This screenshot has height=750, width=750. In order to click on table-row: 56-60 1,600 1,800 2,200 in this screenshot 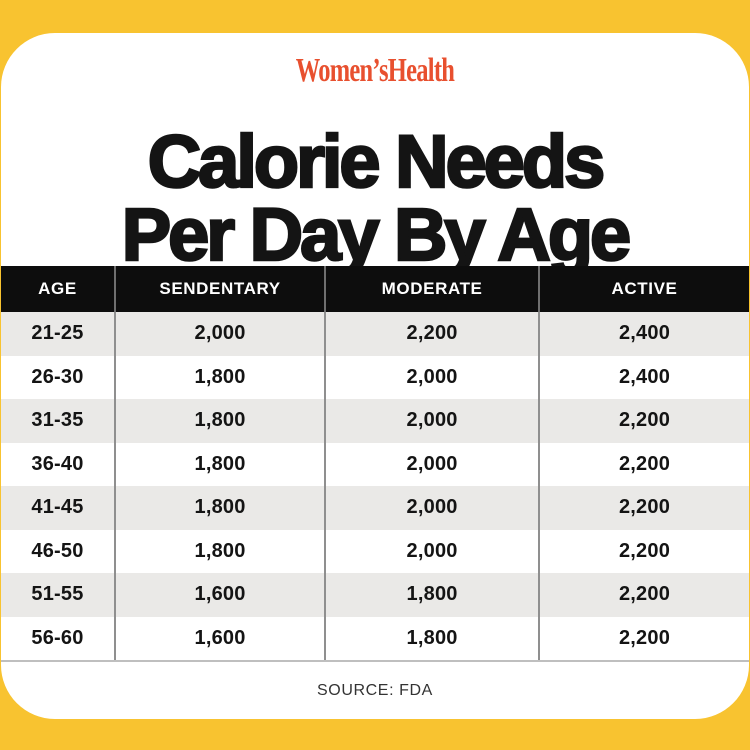, I will do `click(375, 638)`.